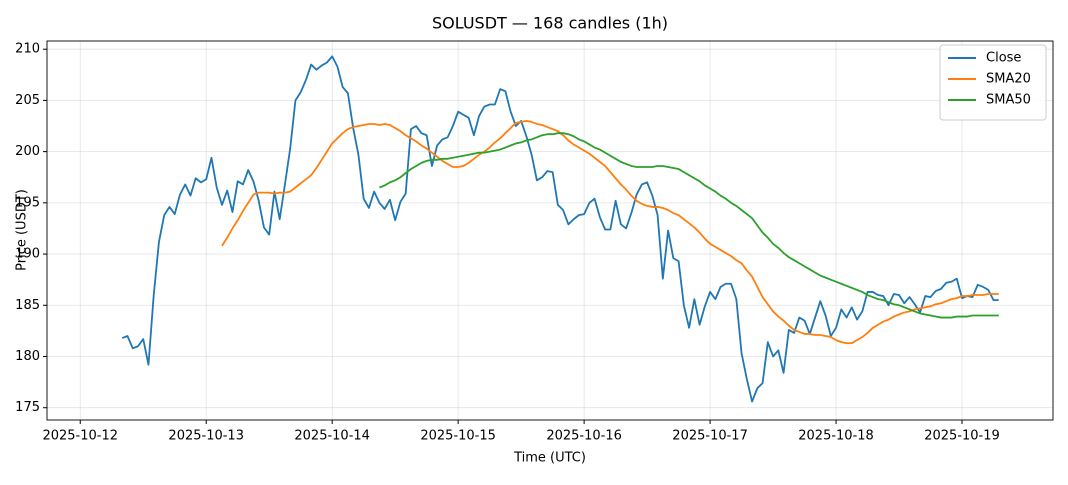 Image resolution: width=1068 pixels, height=485 pixels. Describe the element at coordinates (27, 305) in the screenshot. I see `y-tick-label: 185` at that location.